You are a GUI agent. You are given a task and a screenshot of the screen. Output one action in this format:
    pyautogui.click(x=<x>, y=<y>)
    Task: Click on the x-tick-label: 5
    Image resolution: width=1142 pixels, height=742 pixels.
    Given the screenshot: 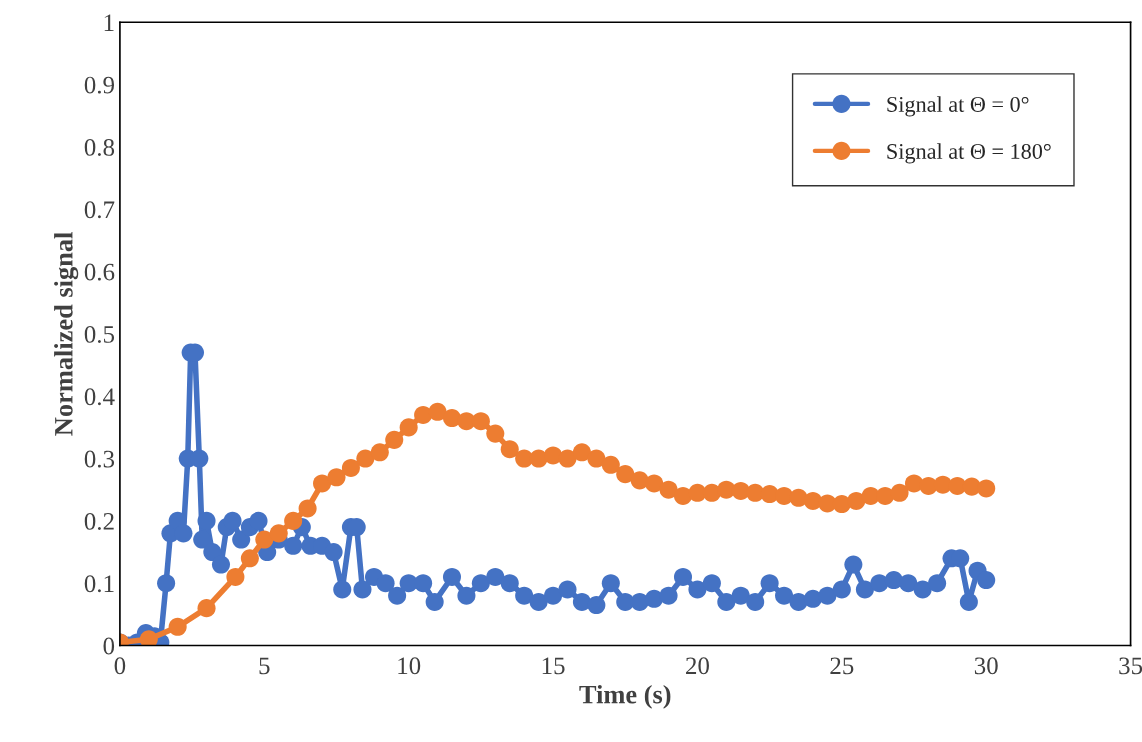 What is the action you would take?
    pyautogui.click(x=264, y=666)
    